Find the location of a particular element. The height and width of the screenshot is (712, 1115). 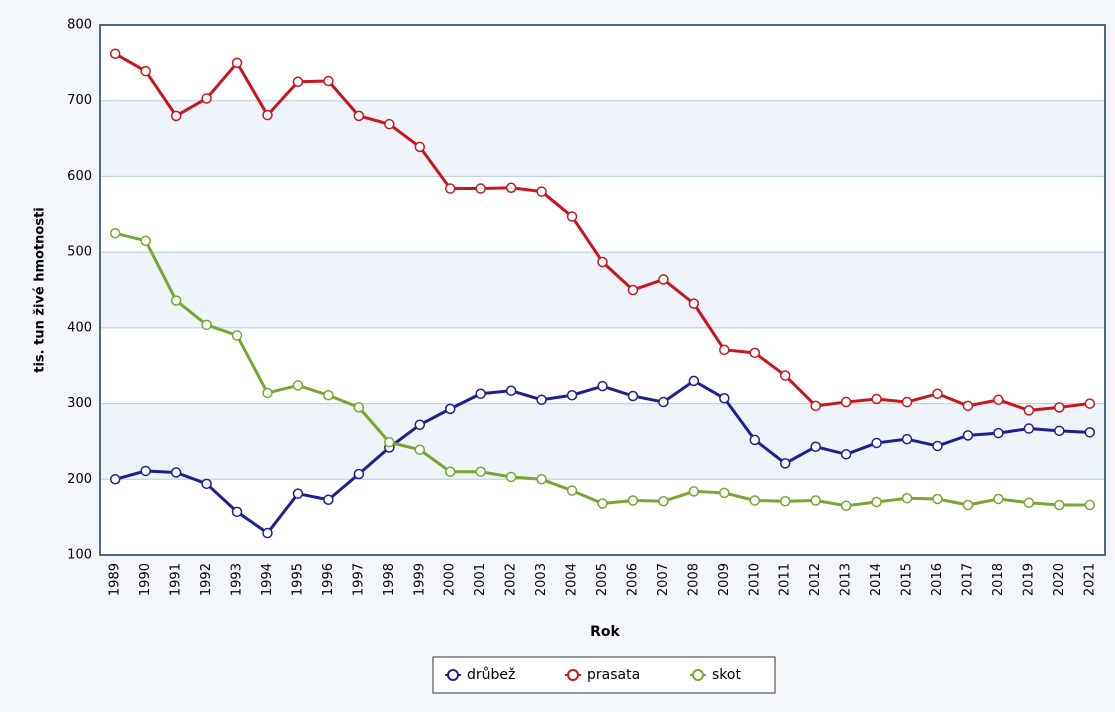

y-tick-label: 600 is located at coordinates (79, 176).